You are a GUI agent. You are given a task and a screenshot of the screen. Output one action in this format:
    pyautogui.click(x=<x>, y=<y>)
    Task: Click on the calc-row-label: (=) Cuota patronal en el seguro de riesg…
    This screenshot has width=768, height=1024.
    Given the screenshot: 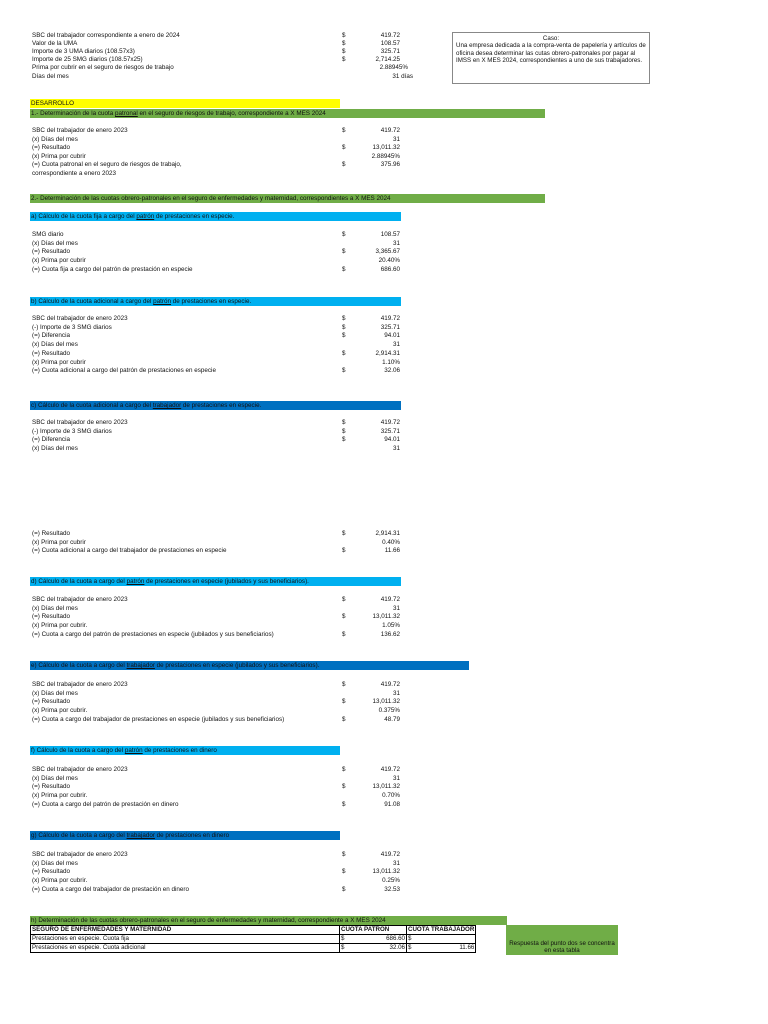 What is the action you would take?
    pyautogui.click(x=107, y=165)
    